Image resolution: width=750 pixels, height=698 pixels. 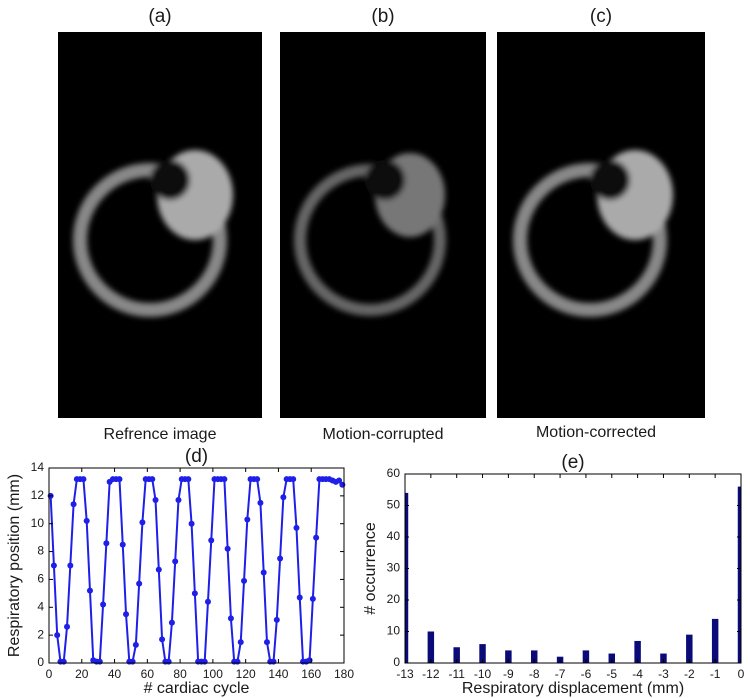 I want to click on x-tick-label: 140, so click(x=278, y=674).